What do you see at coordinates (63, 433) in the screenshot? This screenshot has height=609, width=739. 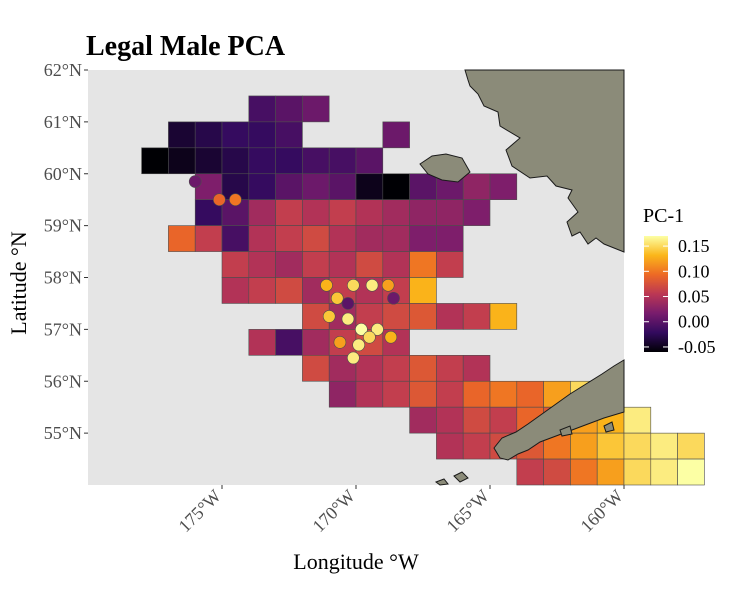 I see `y-tick-label: 55°N` at bounding box center [63, 433].